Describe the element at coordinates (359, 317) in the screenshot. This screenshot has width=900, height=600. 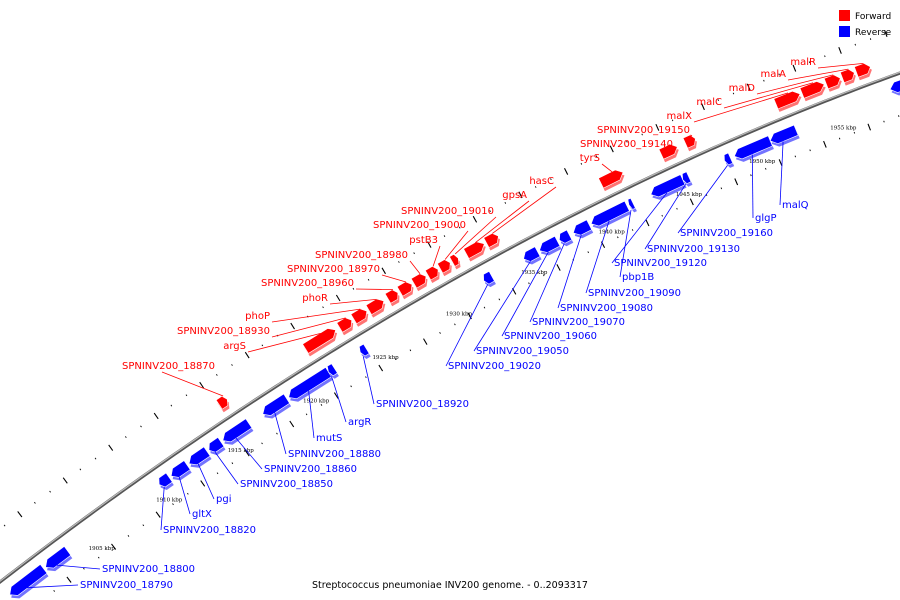
I see `forward-gene-phoP` at that location.